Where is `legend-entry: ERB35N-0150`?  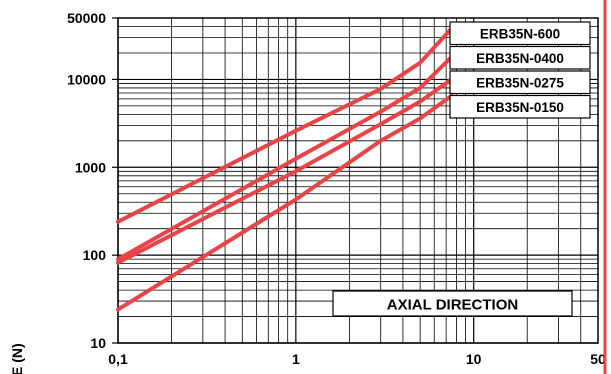
legend-entry: ERB35N-0150 is located at coordinates (520, 107).